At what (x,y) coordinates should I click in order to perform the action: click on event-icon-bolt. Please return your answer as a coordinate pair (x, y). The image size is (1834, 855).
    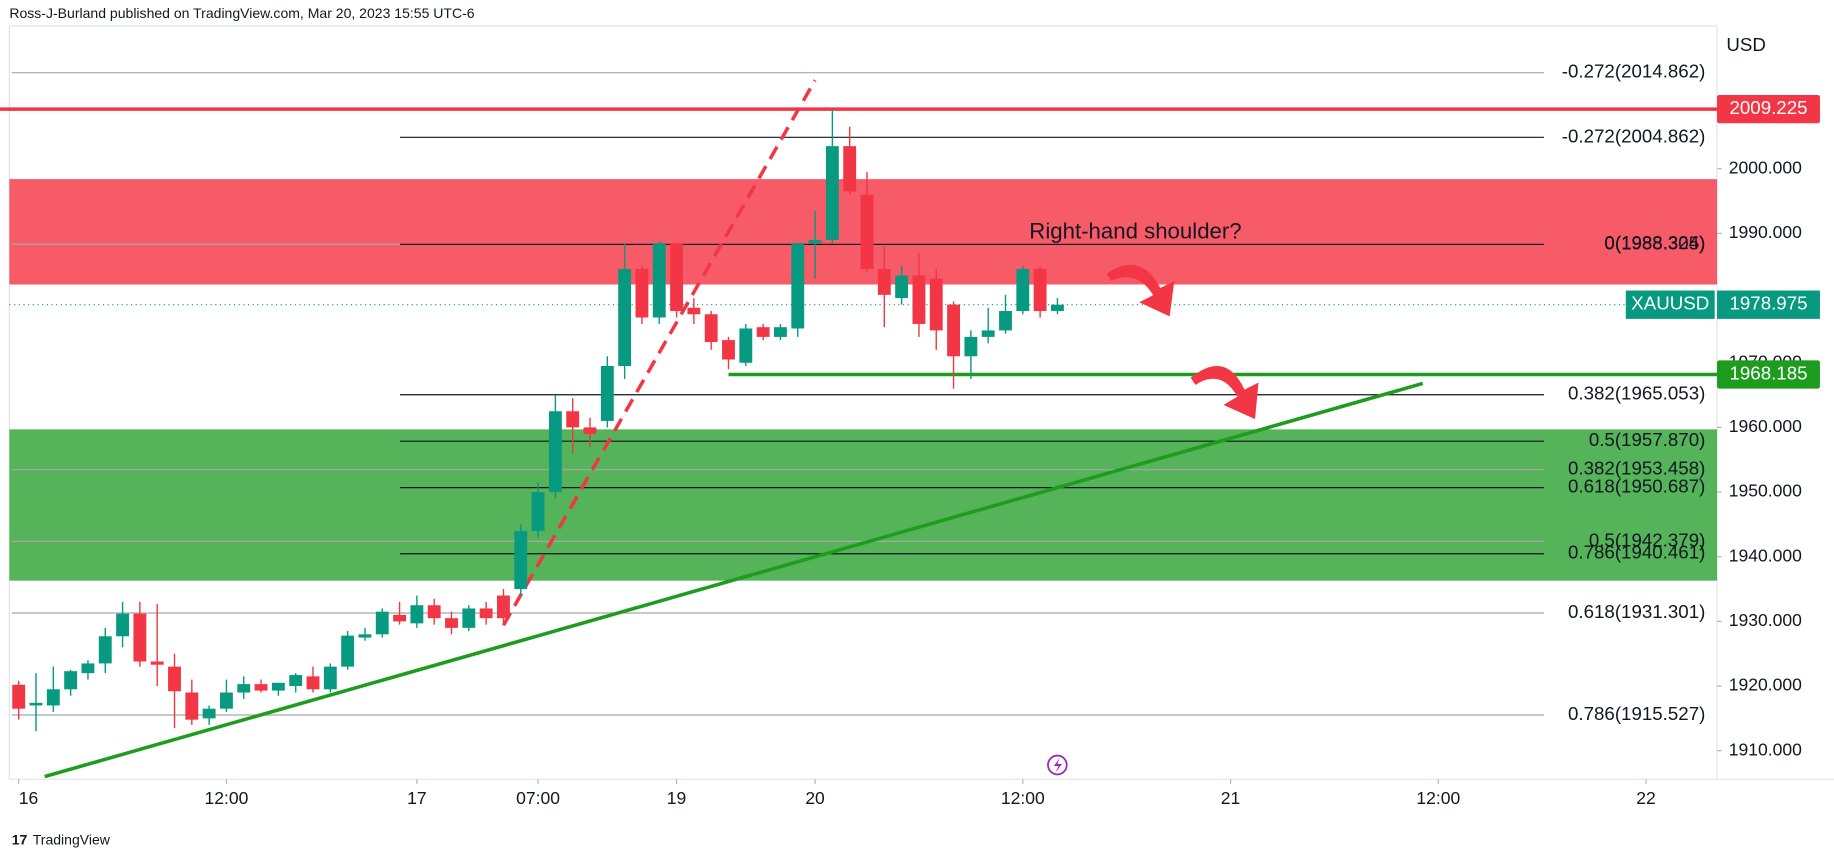
    Looking at the image, I should click on (1058, 765).